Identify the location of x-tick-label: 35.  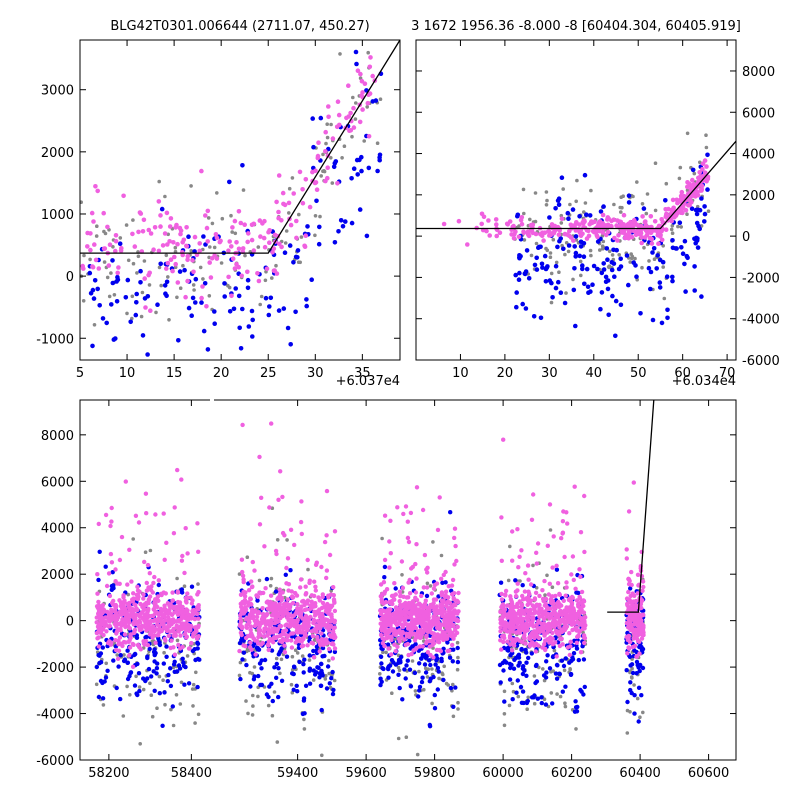
(362, 373).